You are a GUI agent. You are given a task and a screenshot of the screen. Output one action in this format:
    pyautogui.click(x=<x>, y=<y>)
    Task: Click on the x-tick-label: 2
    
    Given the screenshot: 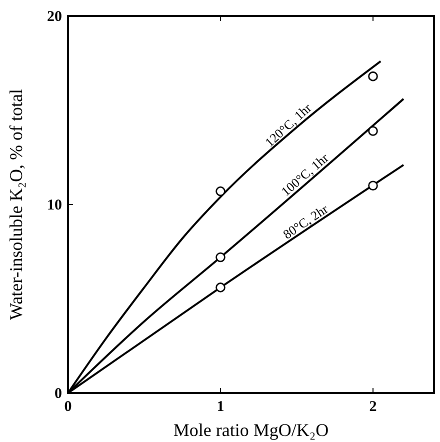 What is the action you would take?
    pyautogui.click(x=373, y=407)
    